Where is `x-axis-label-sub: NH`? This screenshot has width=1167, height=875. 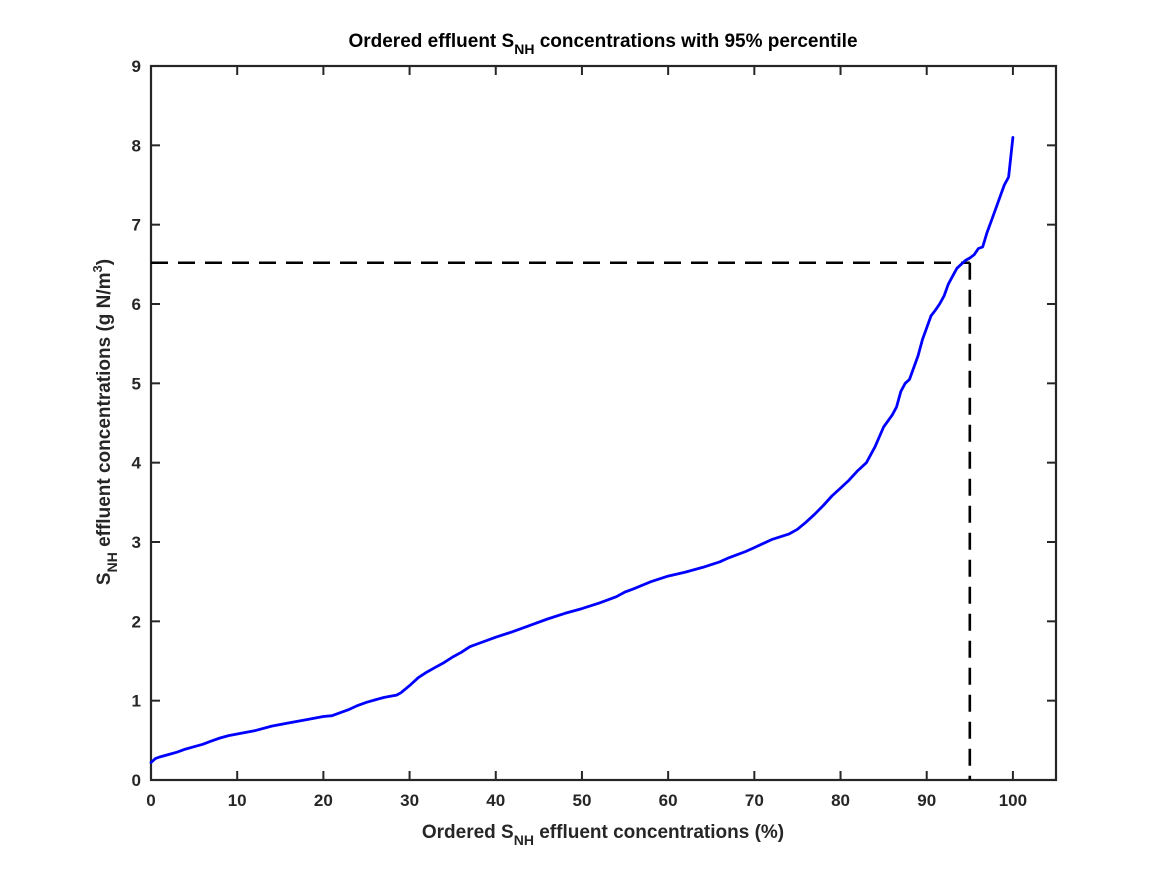
x-axis-label-sub: NH is located at coordinates (524, 840).